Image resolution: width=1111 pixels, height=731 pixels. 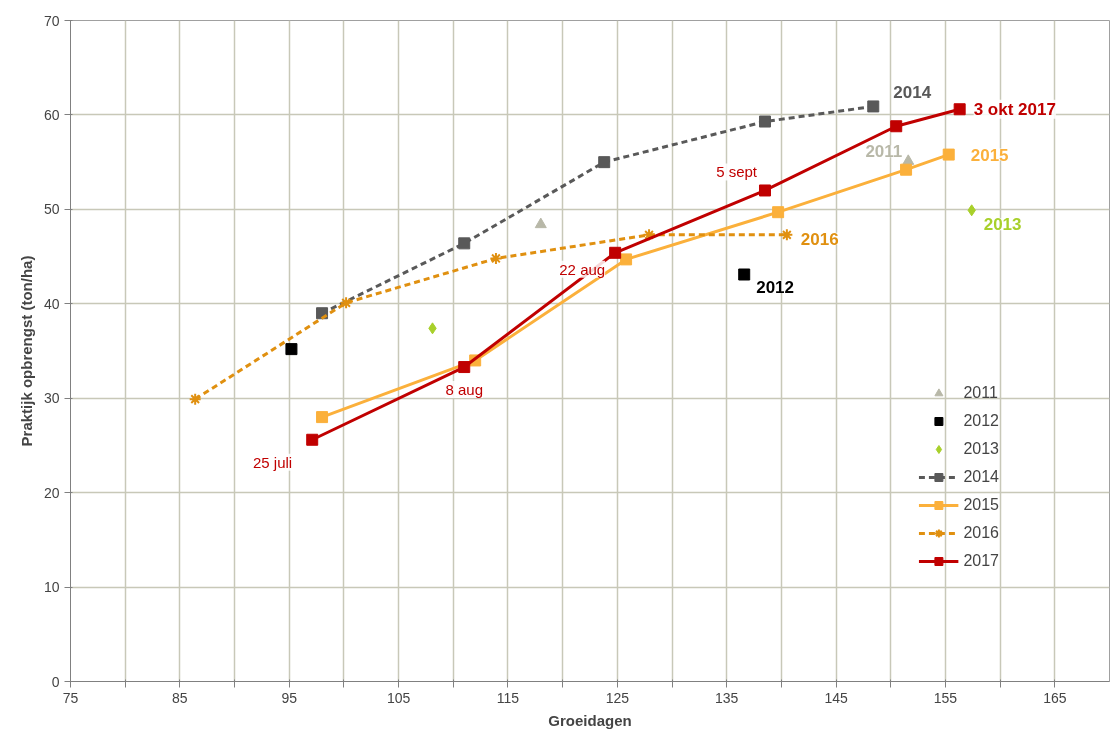 I want to click on legend-label: 2017, so click(x=981, y=561).